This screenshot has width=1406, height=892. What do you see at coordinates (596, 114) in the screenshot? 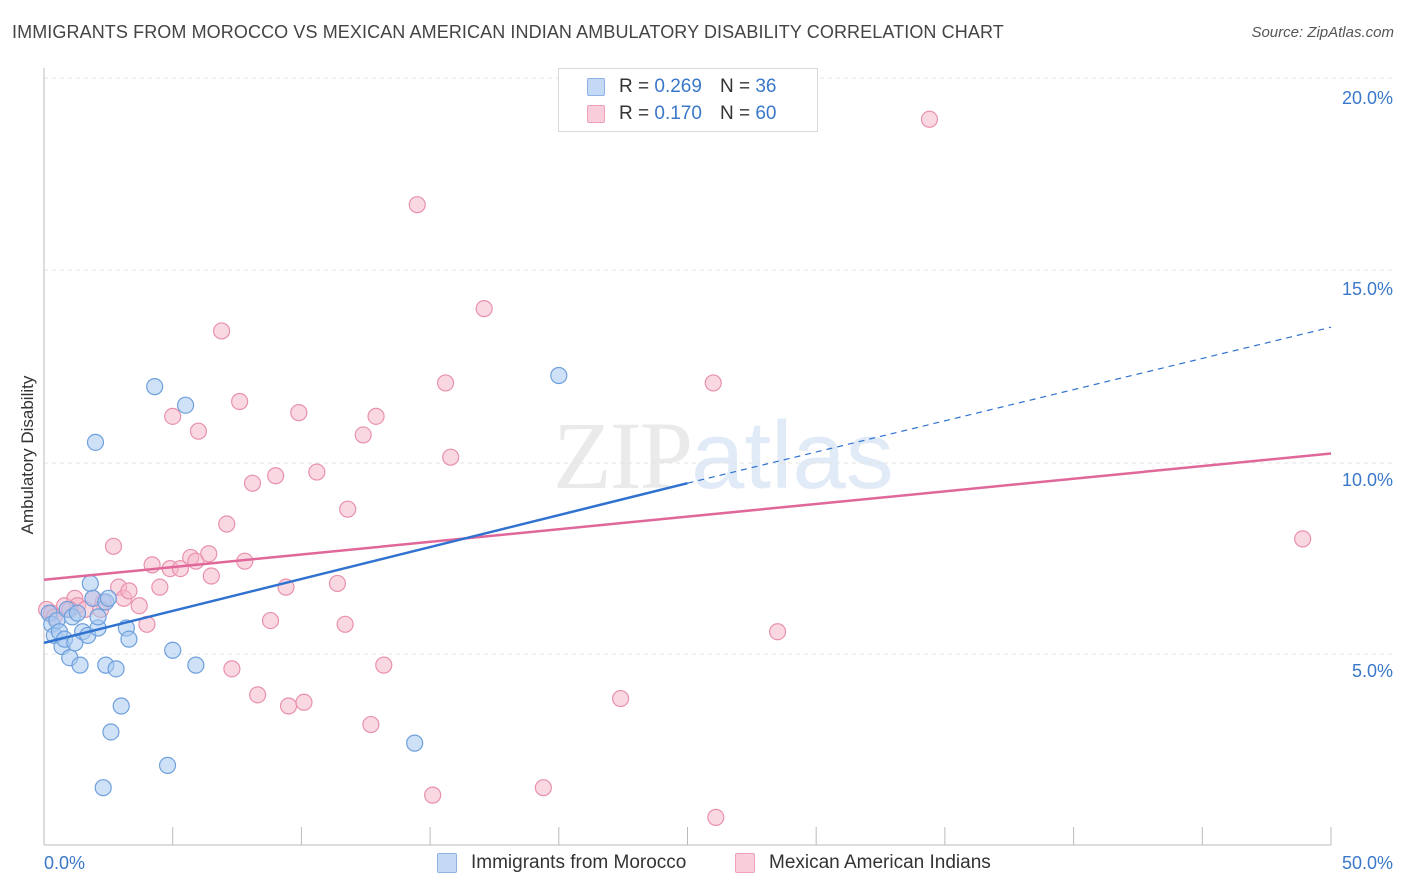
I see `legend-swatch-mexican-american-indians` at bounding box center [596, 114].